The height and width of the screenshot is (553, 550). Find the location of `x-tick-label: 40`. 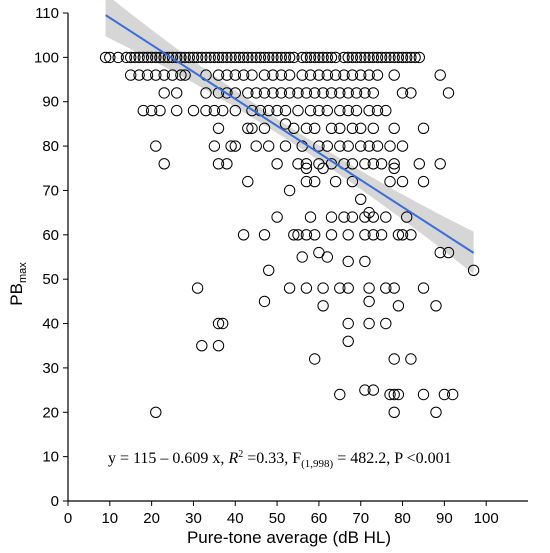

x-tick-label: 40 is located at coordinates (235, 518).